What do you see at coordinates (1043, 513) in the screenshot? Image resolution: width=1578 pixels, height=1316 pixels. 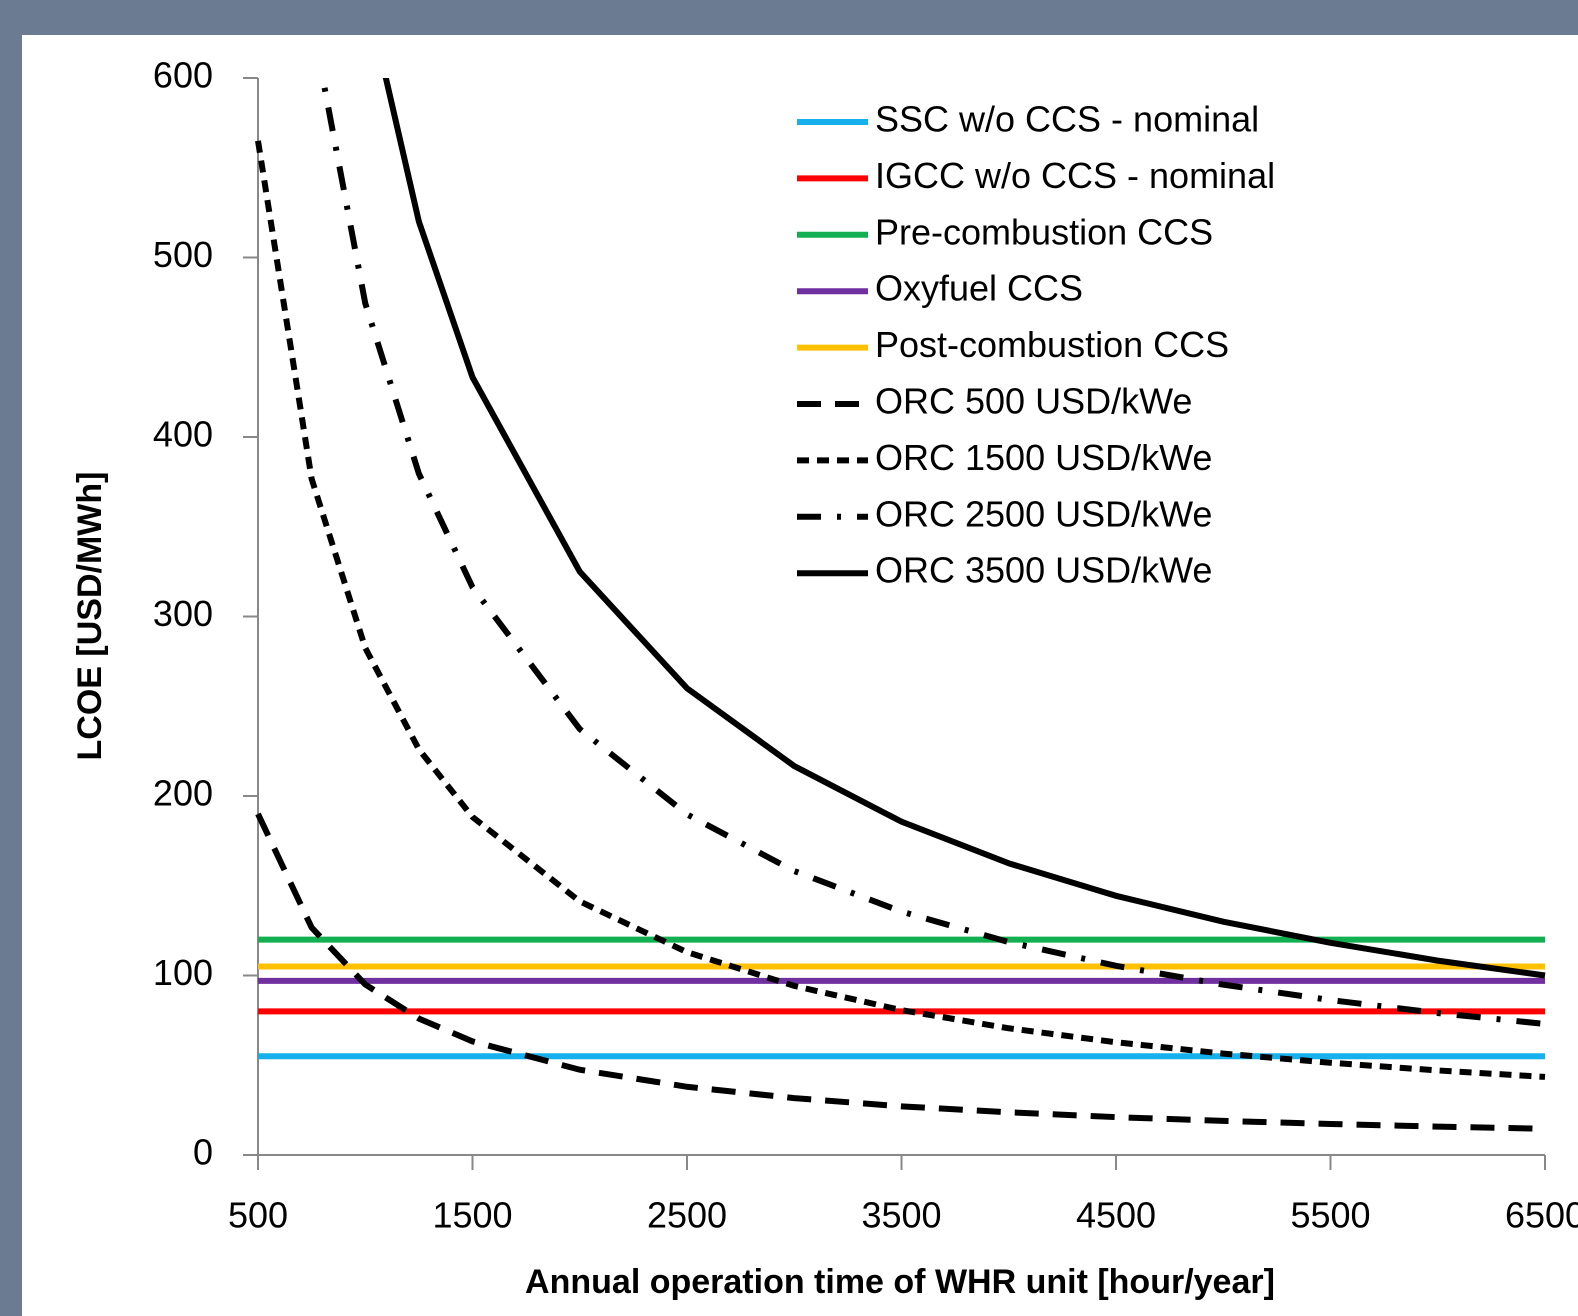 I see `legend-label: ORC 2500 USD/kWe` at bounding box center [1043, 513].